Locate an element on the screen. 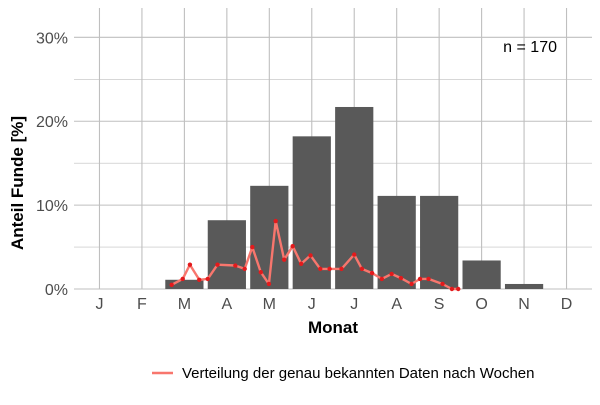 This screenshot has width=600, height=405. y-tick-labels: 0% 10% 20% 30% is located at coordinates (52, 164).